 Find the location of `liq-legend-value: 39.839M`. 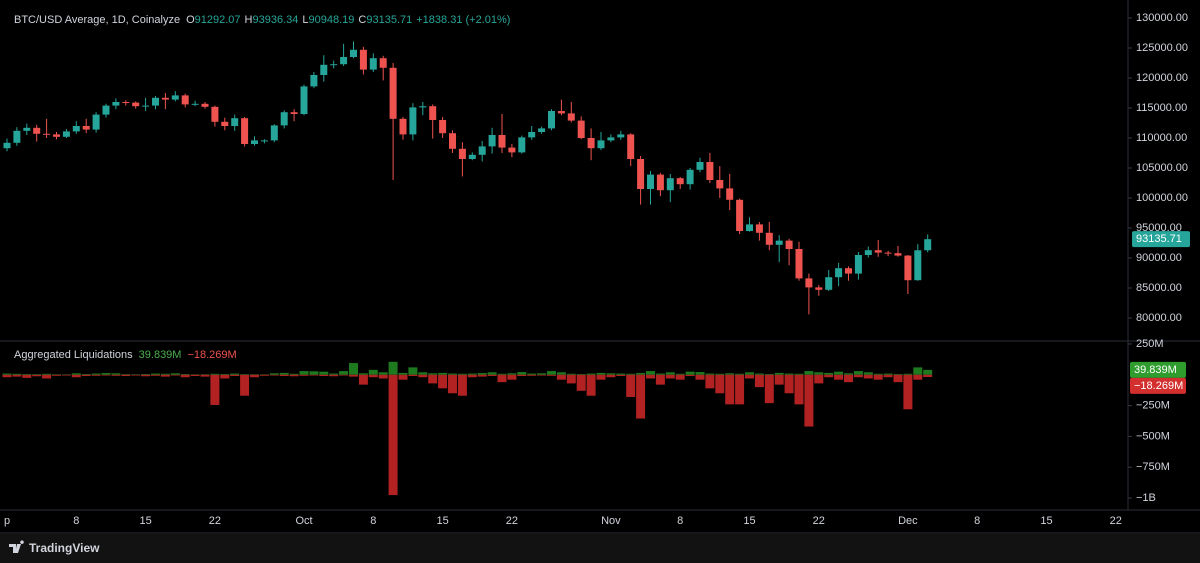

liq-legend-value: 39.839M is located at coordinates (160, 355).